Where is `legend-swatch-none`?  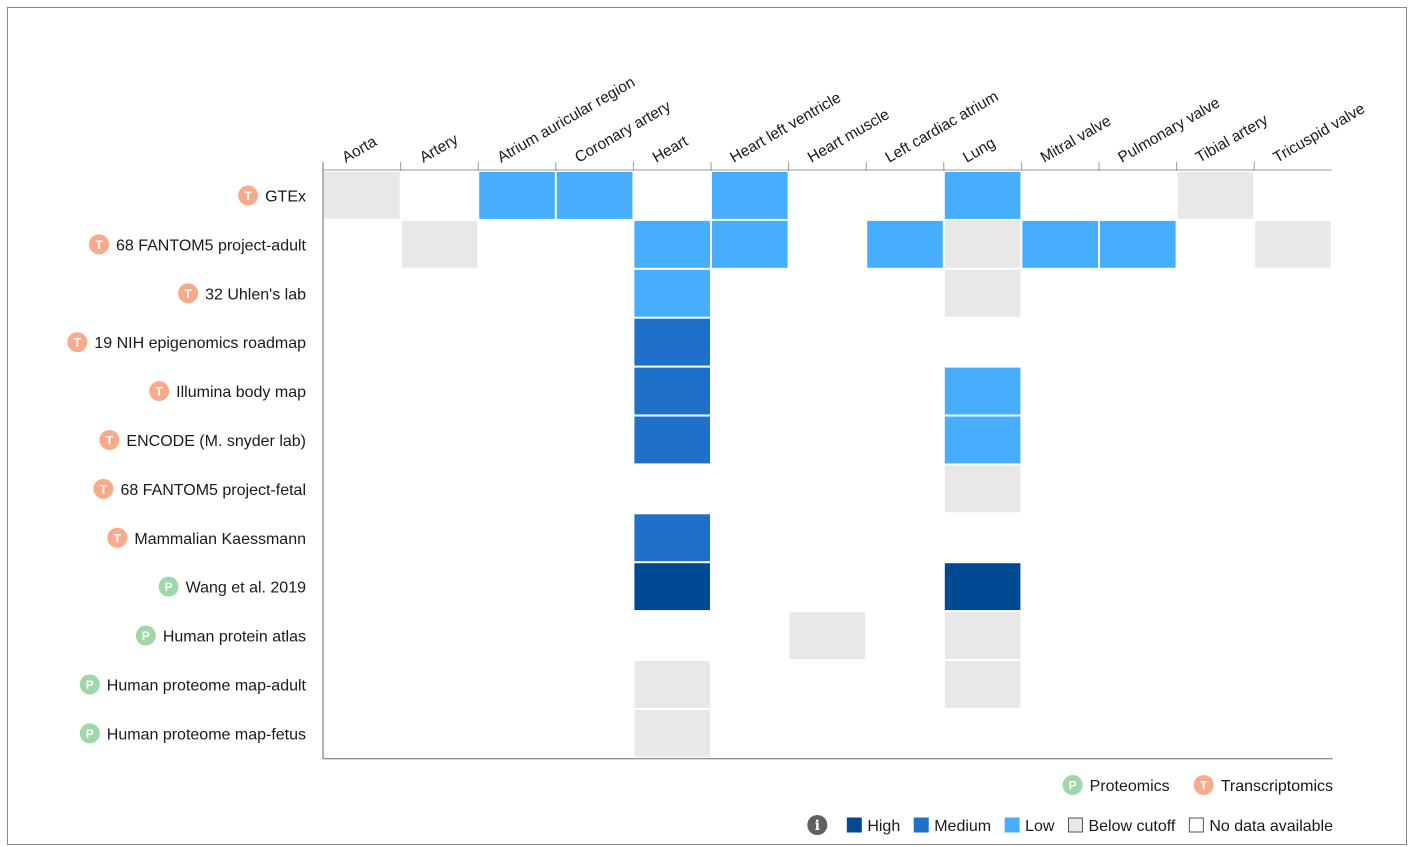
legend-swatch-none is located at coordinates (1196, 825).